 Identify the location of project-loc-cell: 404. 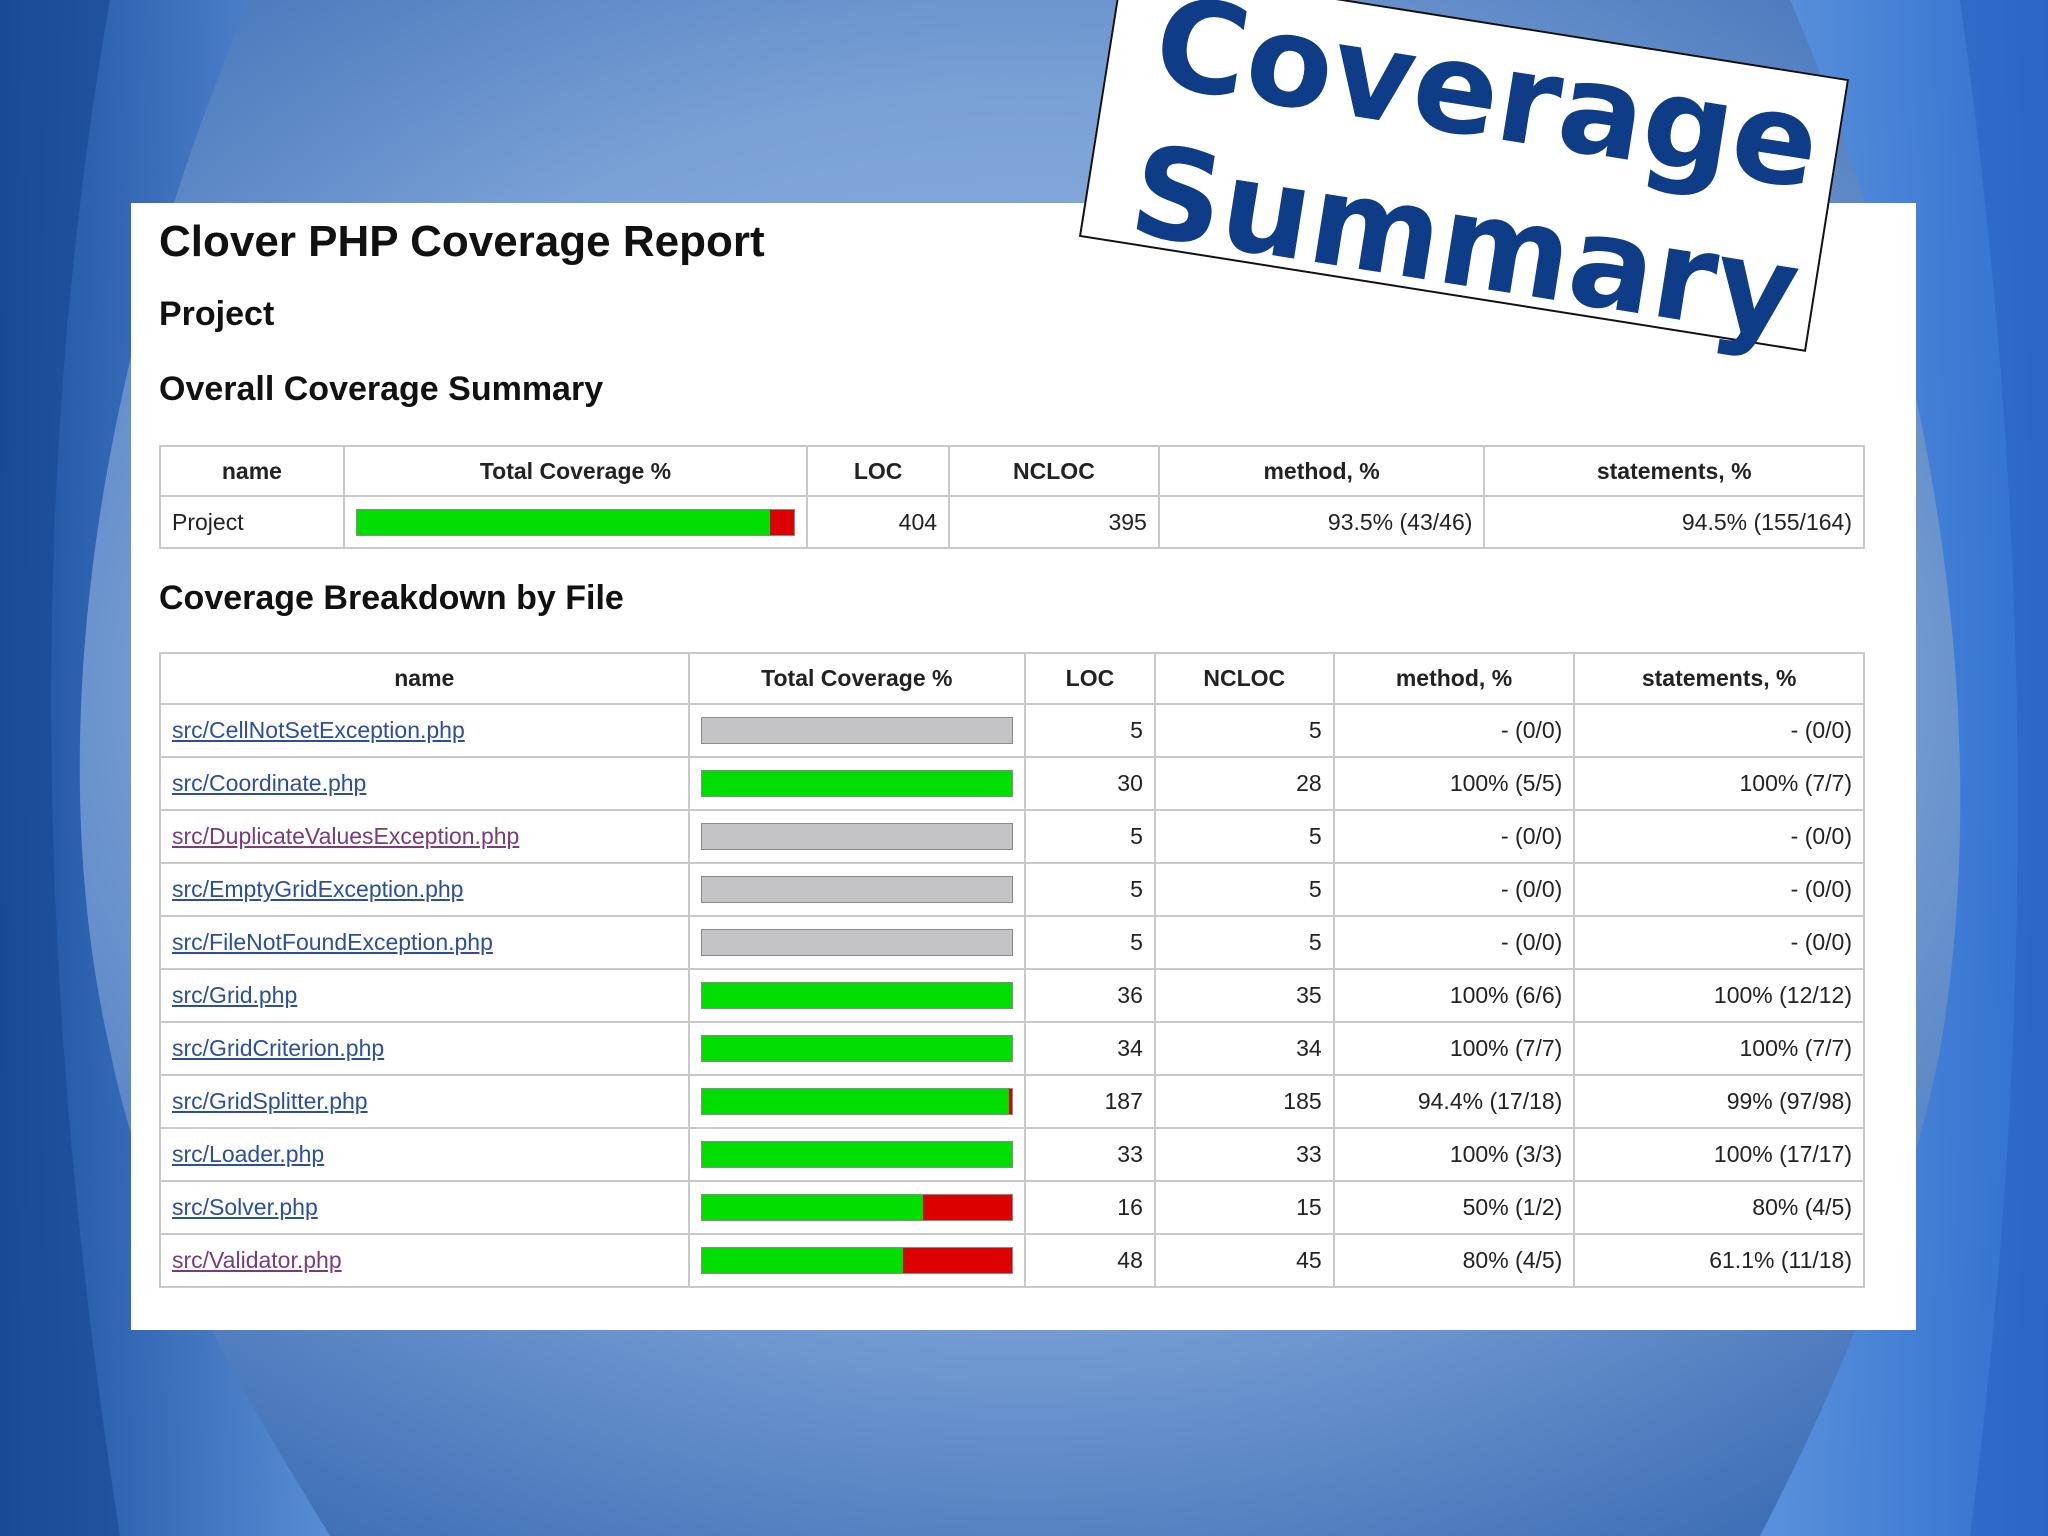
(878, 522).